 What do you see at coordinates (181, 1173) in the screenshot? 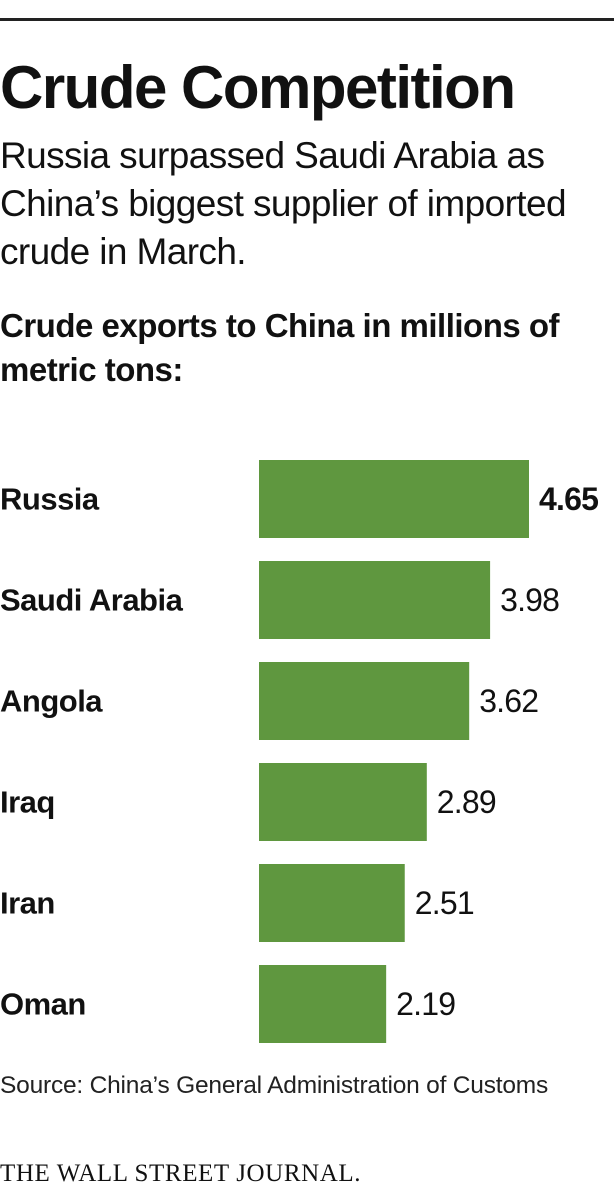
I see `publisher-credit: THE WALL STREET JOURNAL.` at bounding box center [181, 1173].